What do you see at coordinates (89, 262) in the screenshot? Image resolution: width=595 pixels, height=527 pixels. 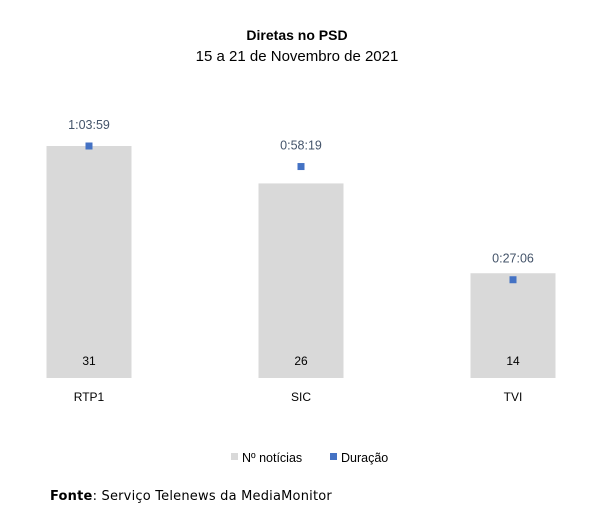 I see `bar-rtp1` at bounding box center [89, 262].